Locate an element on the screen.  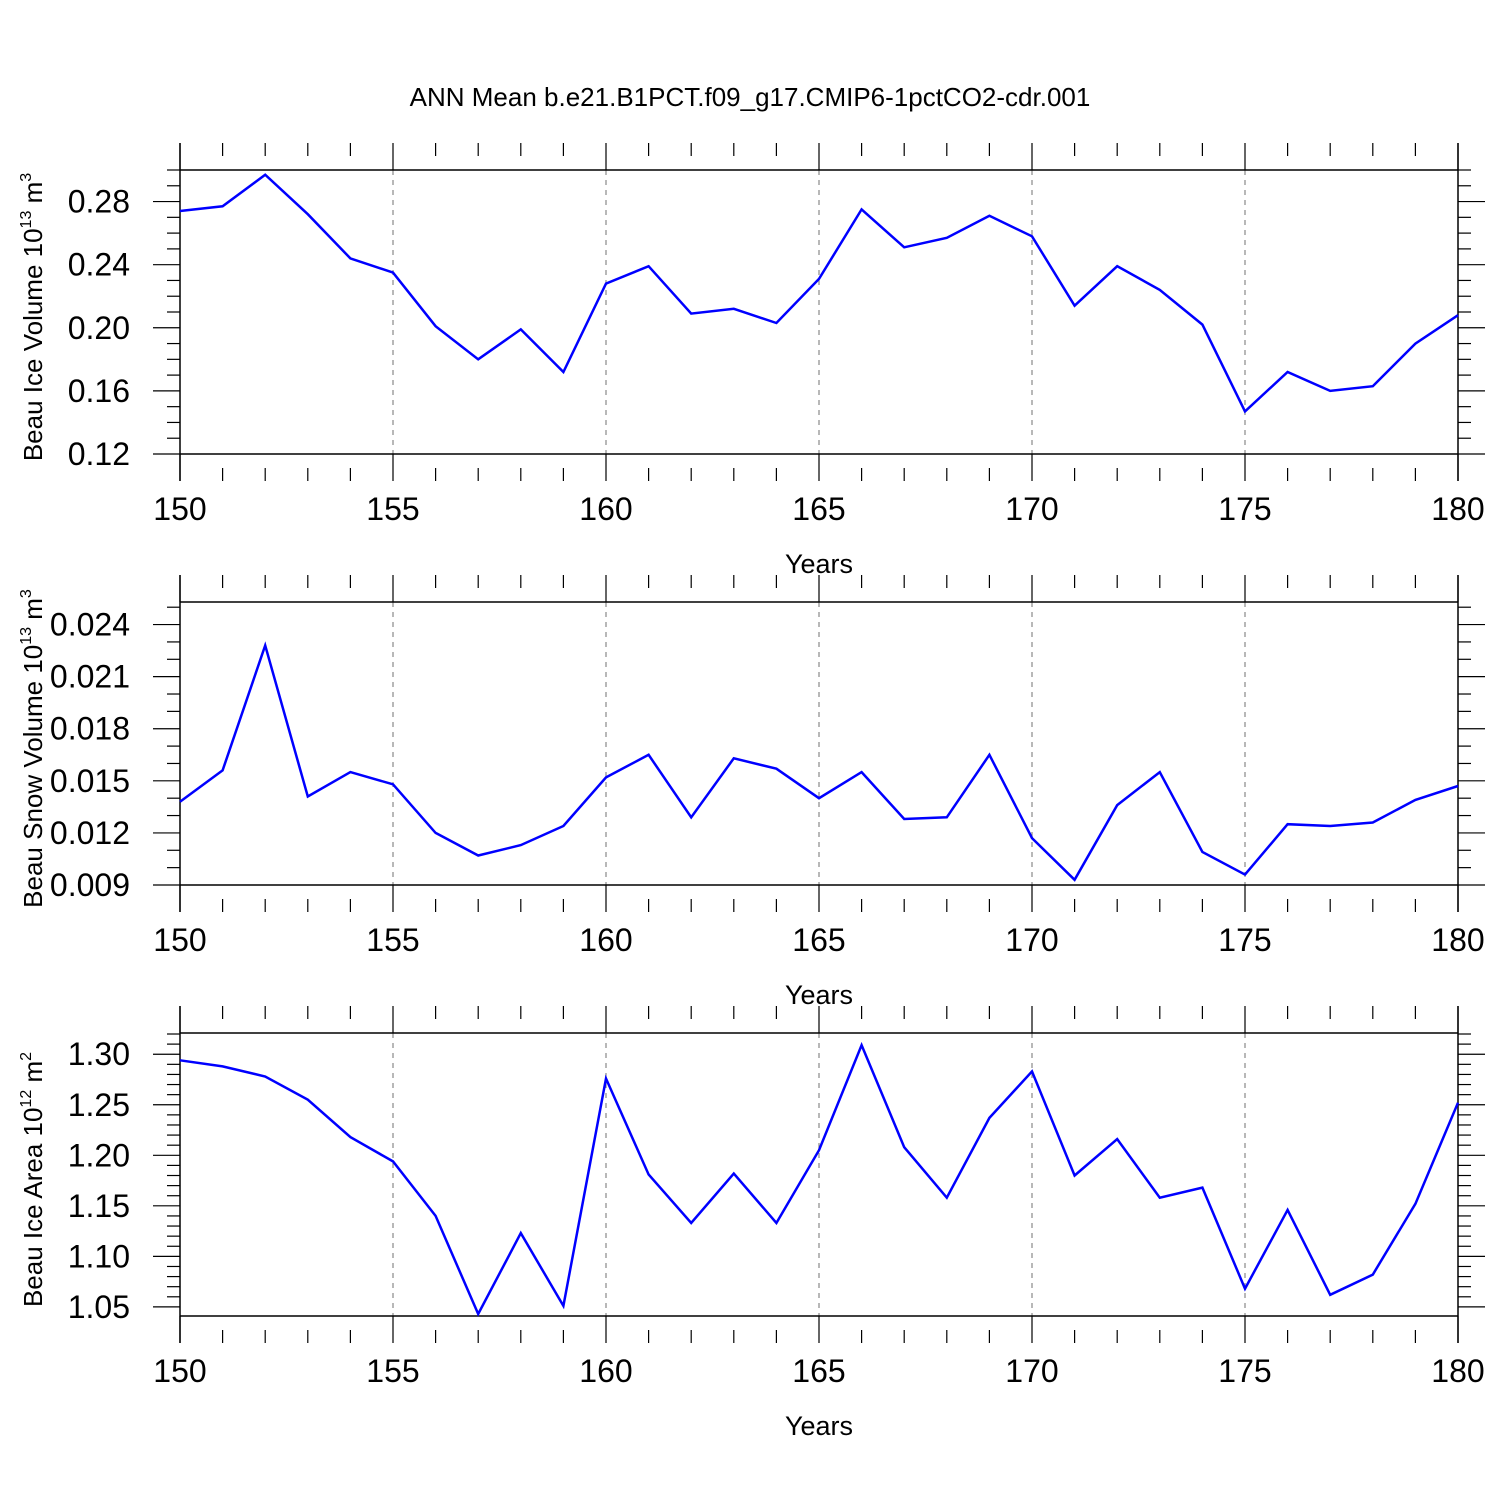
ice-volume-xtick-label: 180 is located at coordinates (1457, 509).